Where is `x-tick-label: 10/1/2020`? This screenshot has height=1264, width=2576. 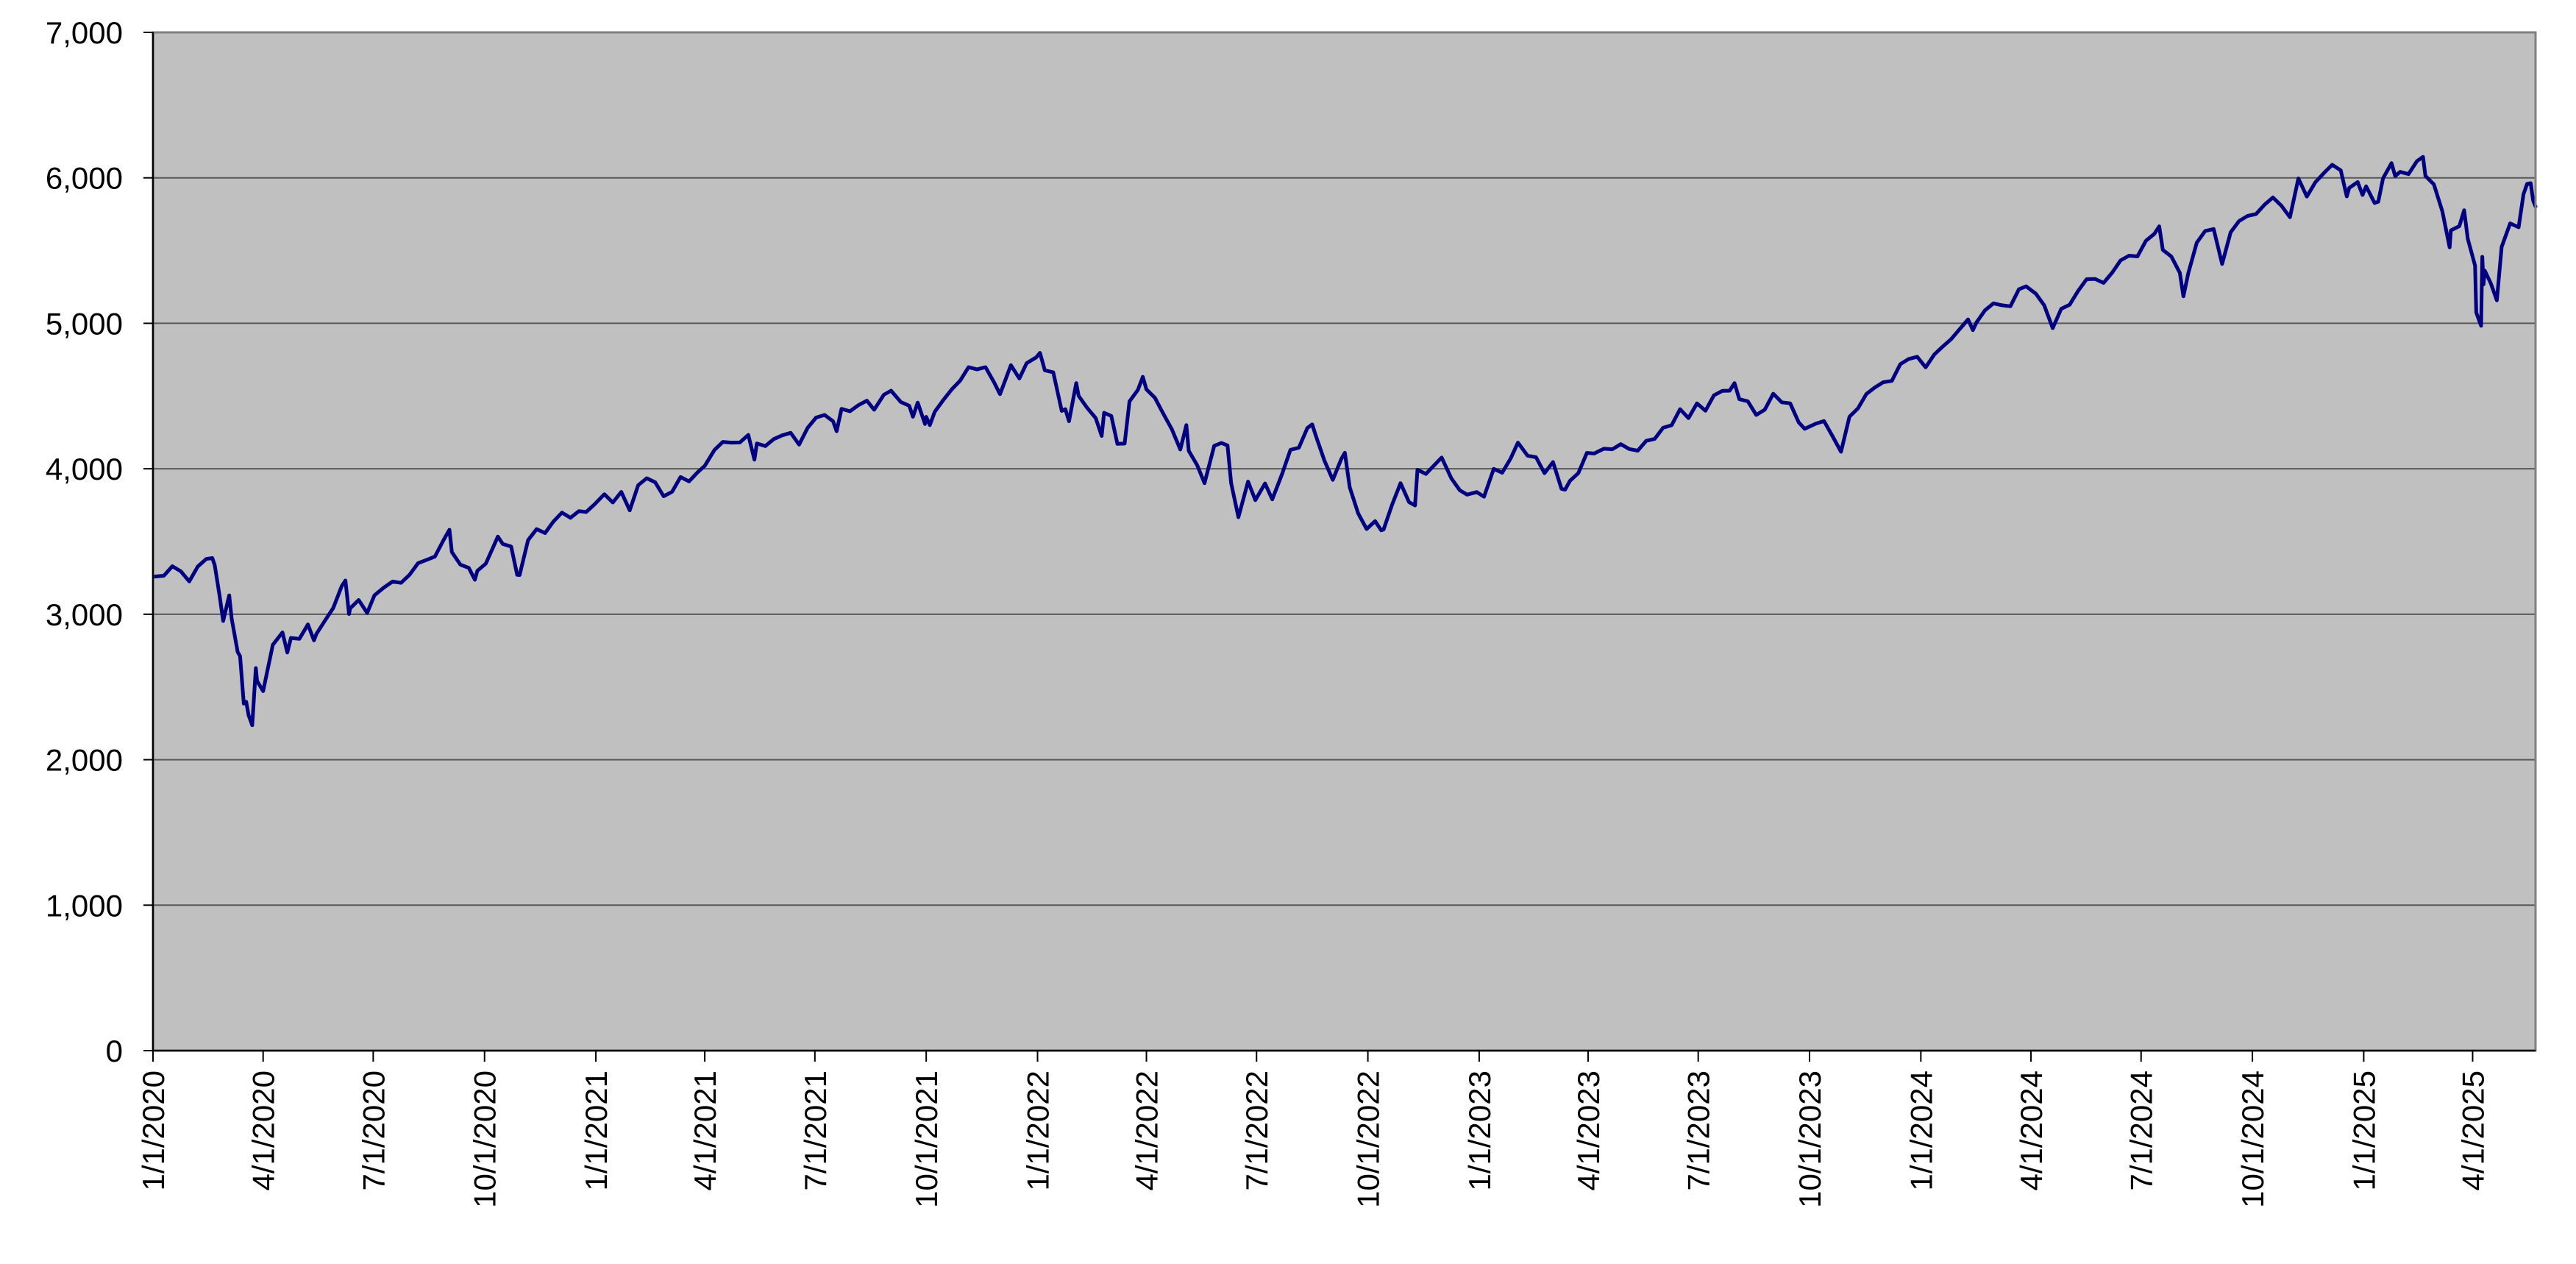
x-tick-label: 10/1/2020 is located at coordinates (485, 1139).